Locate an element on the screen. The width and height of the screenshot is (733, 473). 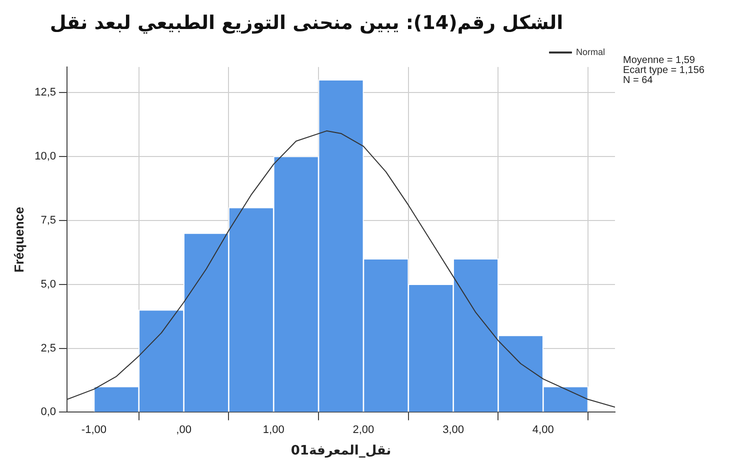
x-tick-label: -1,00 is located at coordinates (93, 430).